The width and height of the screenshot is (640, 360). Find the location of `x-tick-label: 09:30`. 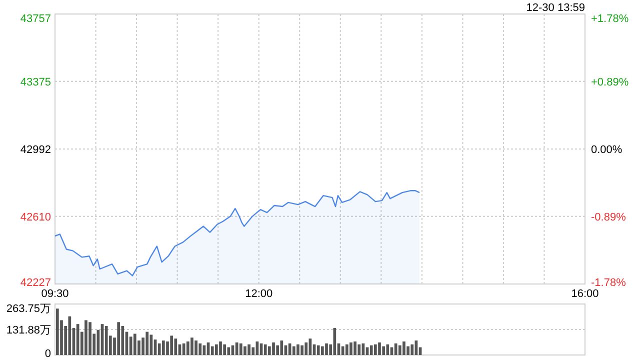

x-tick-label: 09:30 is located at coordinates (55, 294).